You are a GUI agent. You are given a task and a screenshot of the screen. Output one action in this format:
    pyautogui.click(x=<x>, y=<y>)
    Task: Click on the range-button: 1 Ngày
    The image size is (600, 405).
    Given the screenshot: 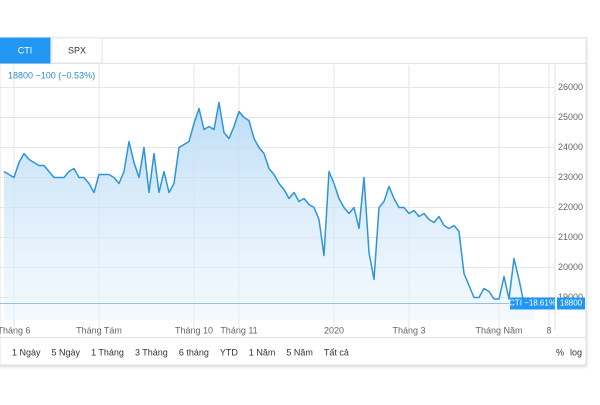 What is the action you would take?
    pyautogui.click(x=26, y=352)
    